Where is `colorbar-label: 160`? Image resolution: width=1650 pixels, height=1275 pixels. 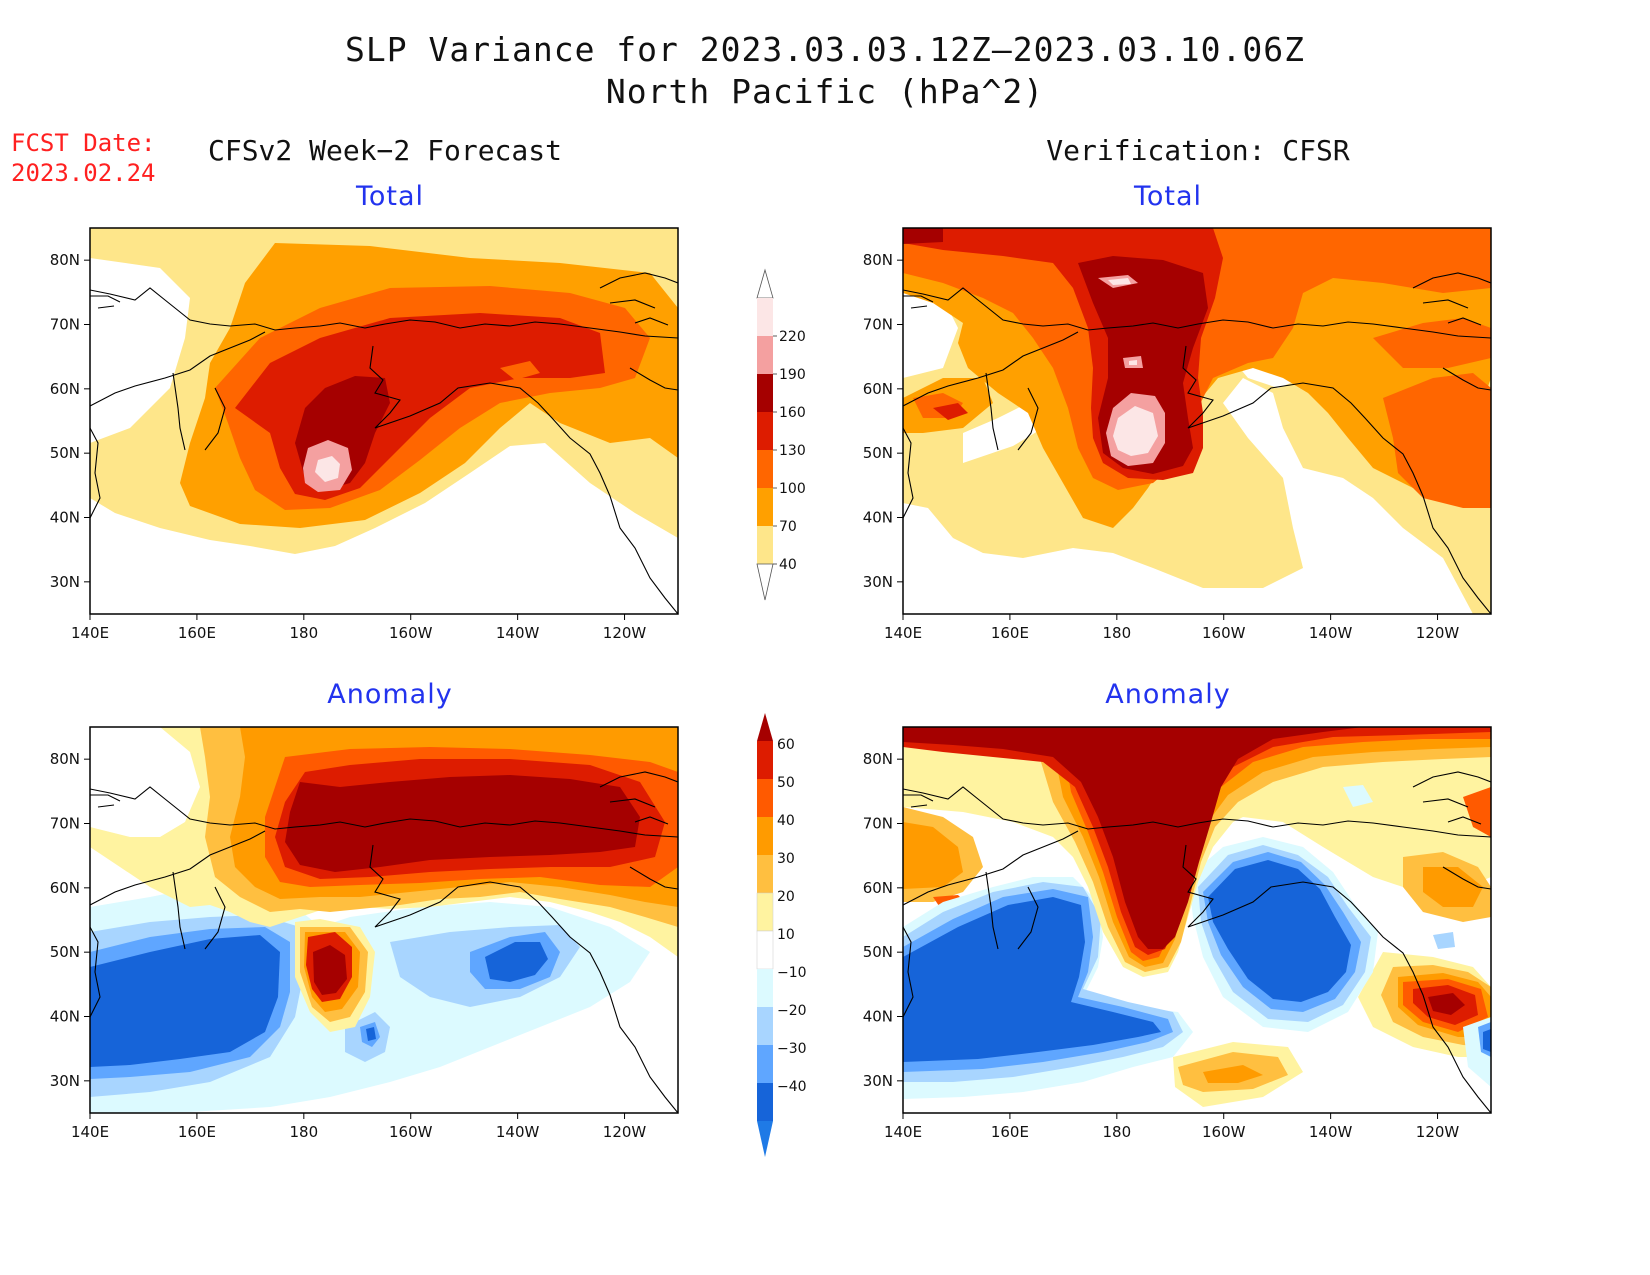
colorbar-label: 160 is located at coordinates (792, 413).